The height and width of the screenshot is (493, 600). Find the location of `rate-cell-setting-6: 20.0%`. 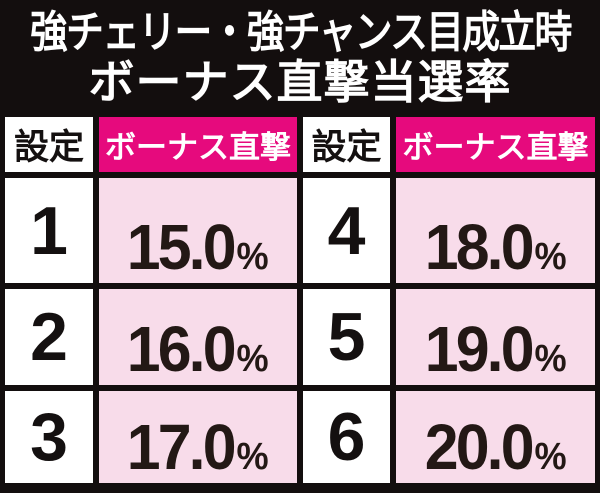

rate-cell-setting-6: 20.0% is located at coordinates (495, 437).